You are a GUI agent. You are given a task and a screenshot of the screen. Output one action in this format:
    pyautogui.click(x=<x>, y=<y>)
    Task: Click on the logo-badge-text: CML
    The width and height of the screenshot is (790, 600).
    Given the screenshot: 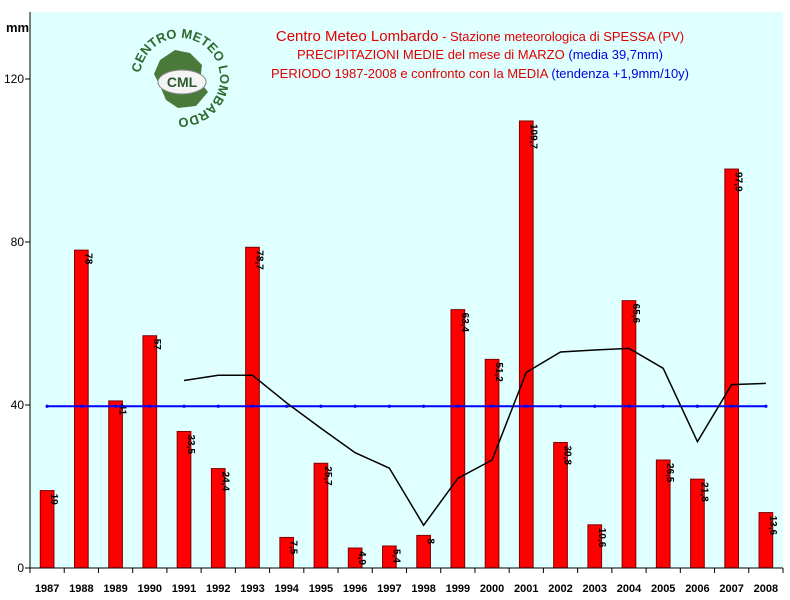 What is the action you would take?
    pyautogui.click(x=182, y=82)
    